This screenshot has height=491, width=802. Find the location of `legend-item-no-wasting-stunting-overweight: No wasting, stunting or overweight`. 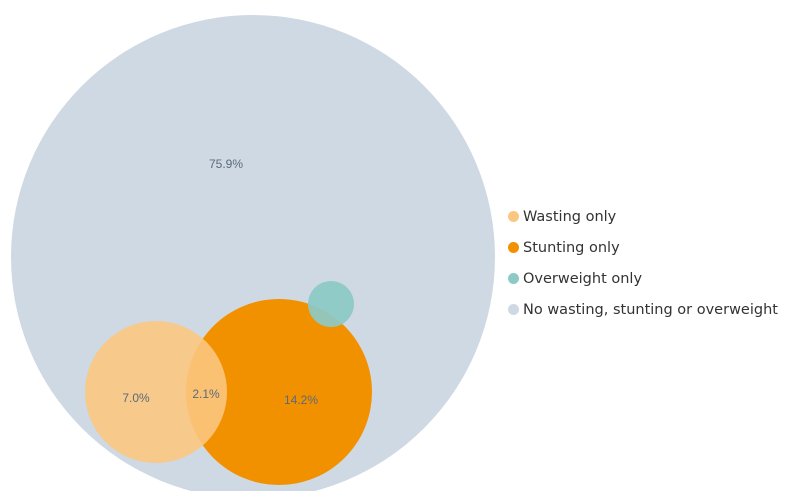

legend-item-no-wasting-stunting-overweight: No wasting, stunting or overweight is located at coordinates (643, 309).